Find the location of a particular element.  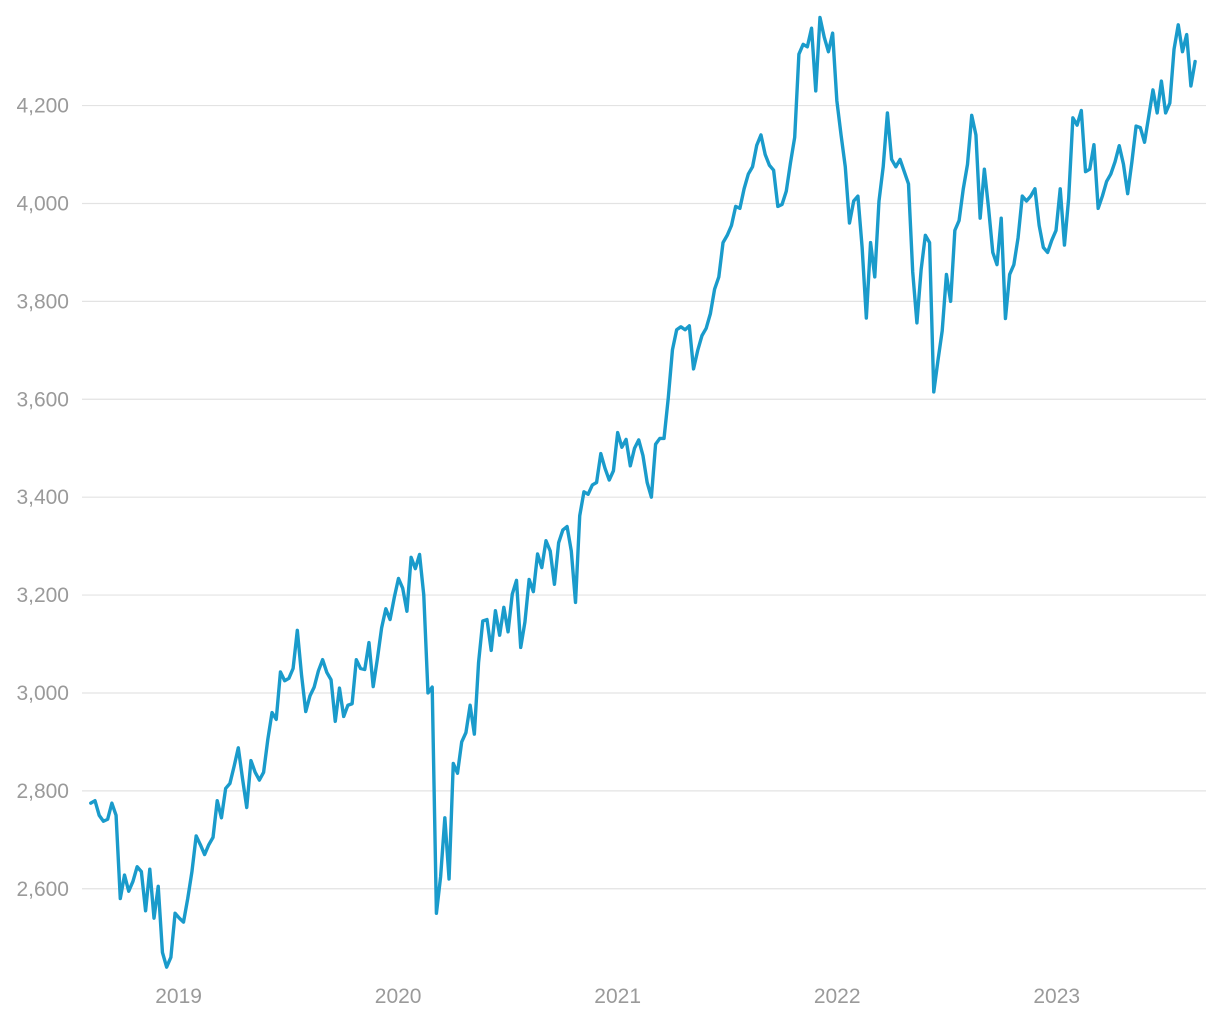

y-tick-label: 3,000 is located at coordinates (42, 693).